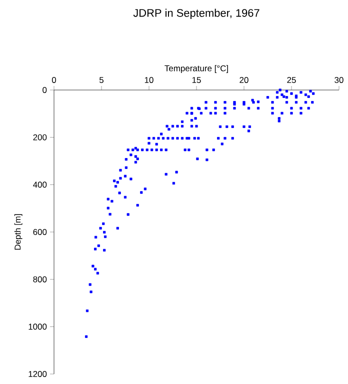 This screenshot has width=348, height=384. I want to click on x-tick-label: 10, so click(149, 79).